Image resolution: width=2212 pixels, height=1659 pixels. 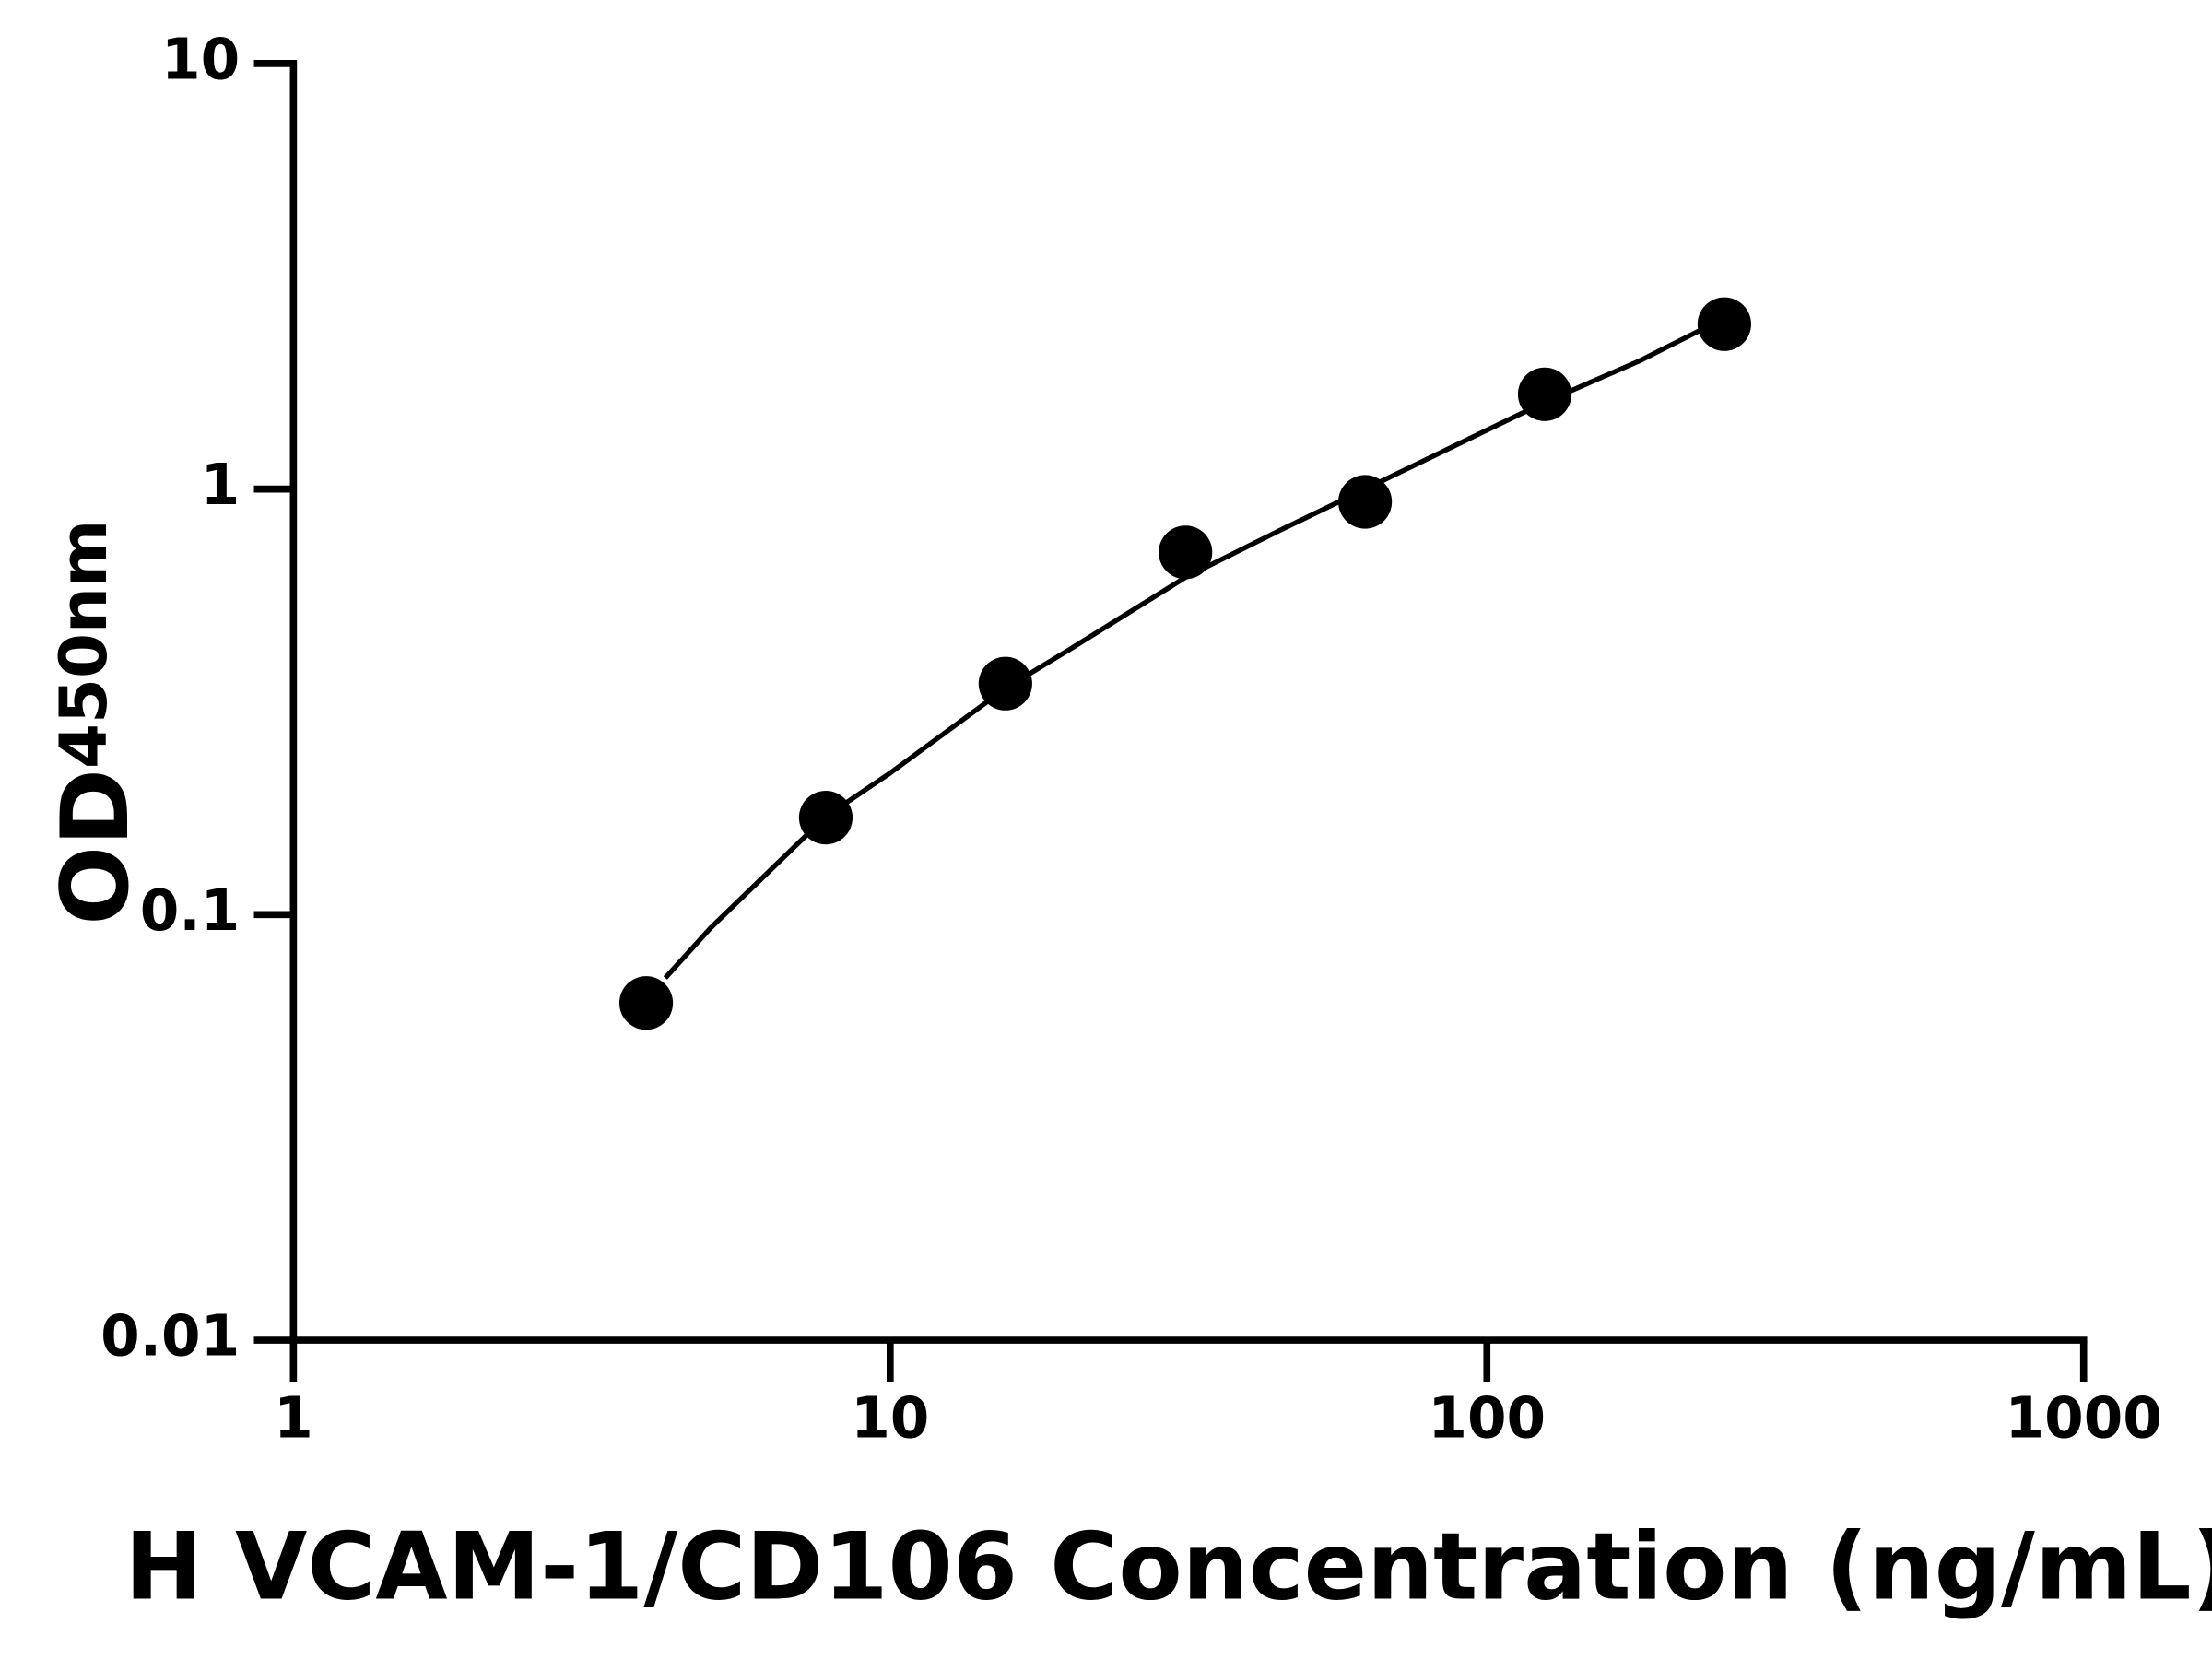 I want to click on x-axis-title: H VCAM-1/CD106 Concentration (ng/mL), so click(x=1168, y=1566).